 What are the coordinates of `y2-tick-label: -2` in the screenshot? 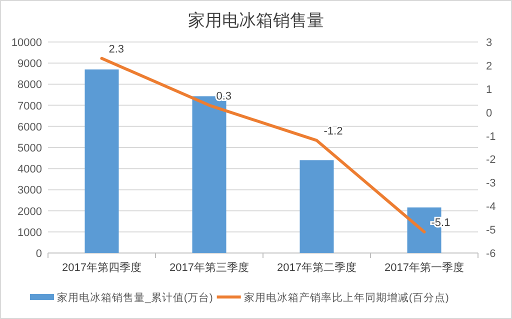 It's located at (491, 160).